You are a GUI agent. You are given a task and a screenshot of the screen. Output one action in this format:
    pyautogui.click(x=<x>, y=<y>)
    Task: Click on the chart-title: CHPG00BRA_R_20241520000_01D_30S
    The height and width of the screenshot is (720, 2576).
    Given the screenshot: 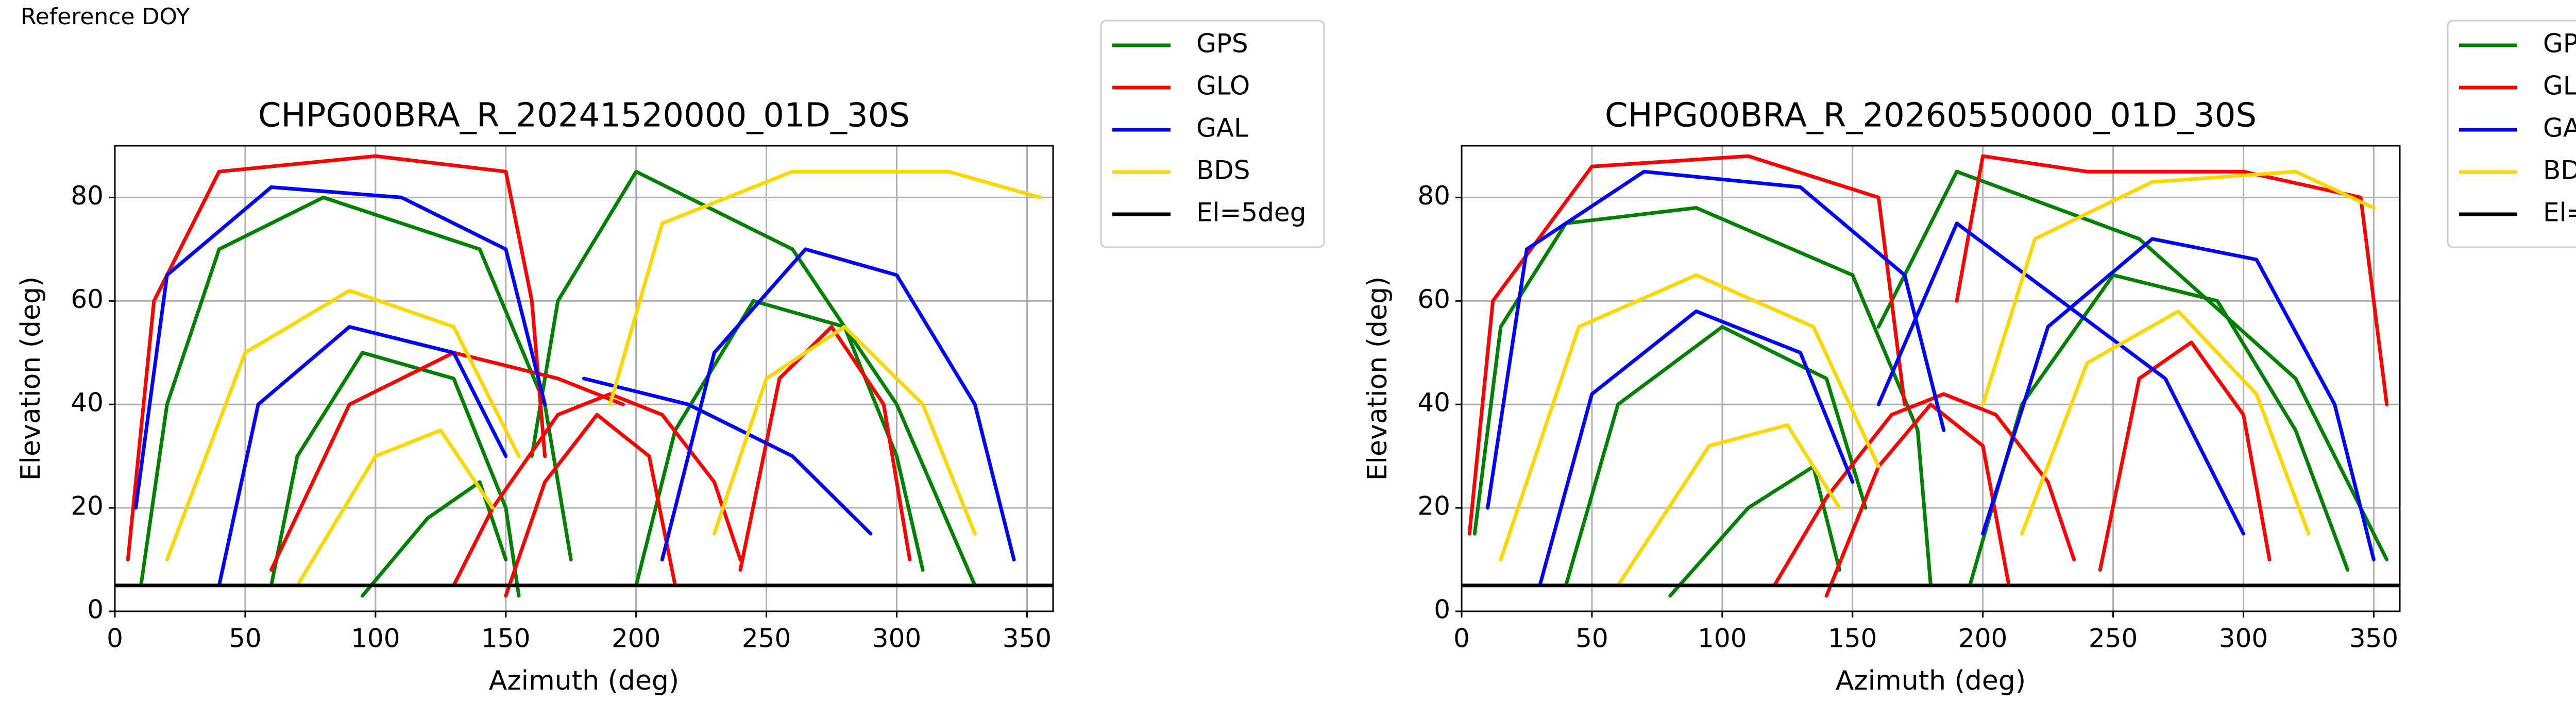 What is the action you would take?
    pyautogui.click(x=584, y=116)
    